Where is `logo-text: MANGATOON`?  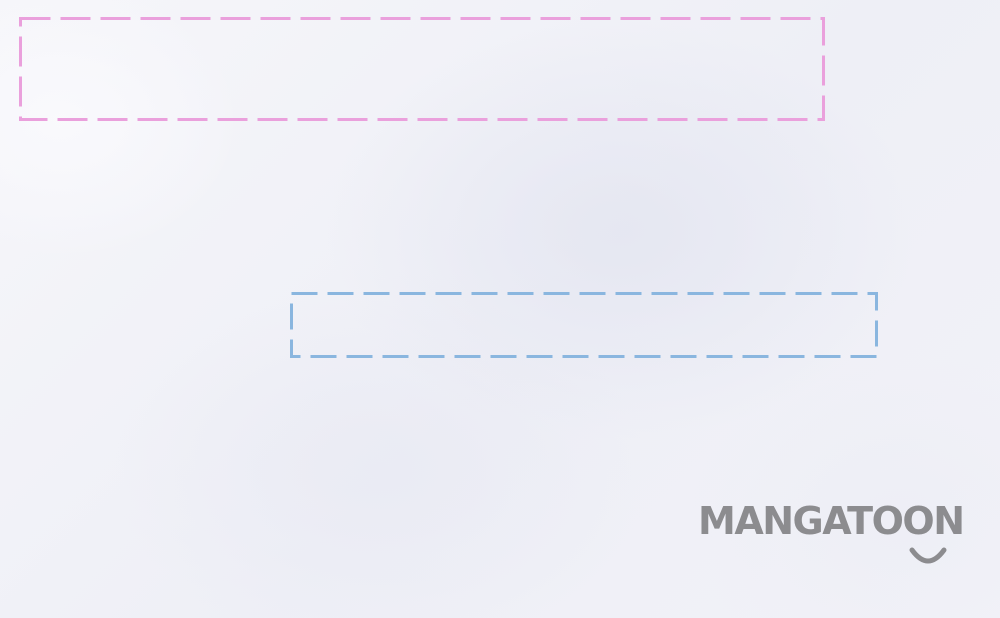
logo-text: MANGATOON is located at coordinates (831, 521).